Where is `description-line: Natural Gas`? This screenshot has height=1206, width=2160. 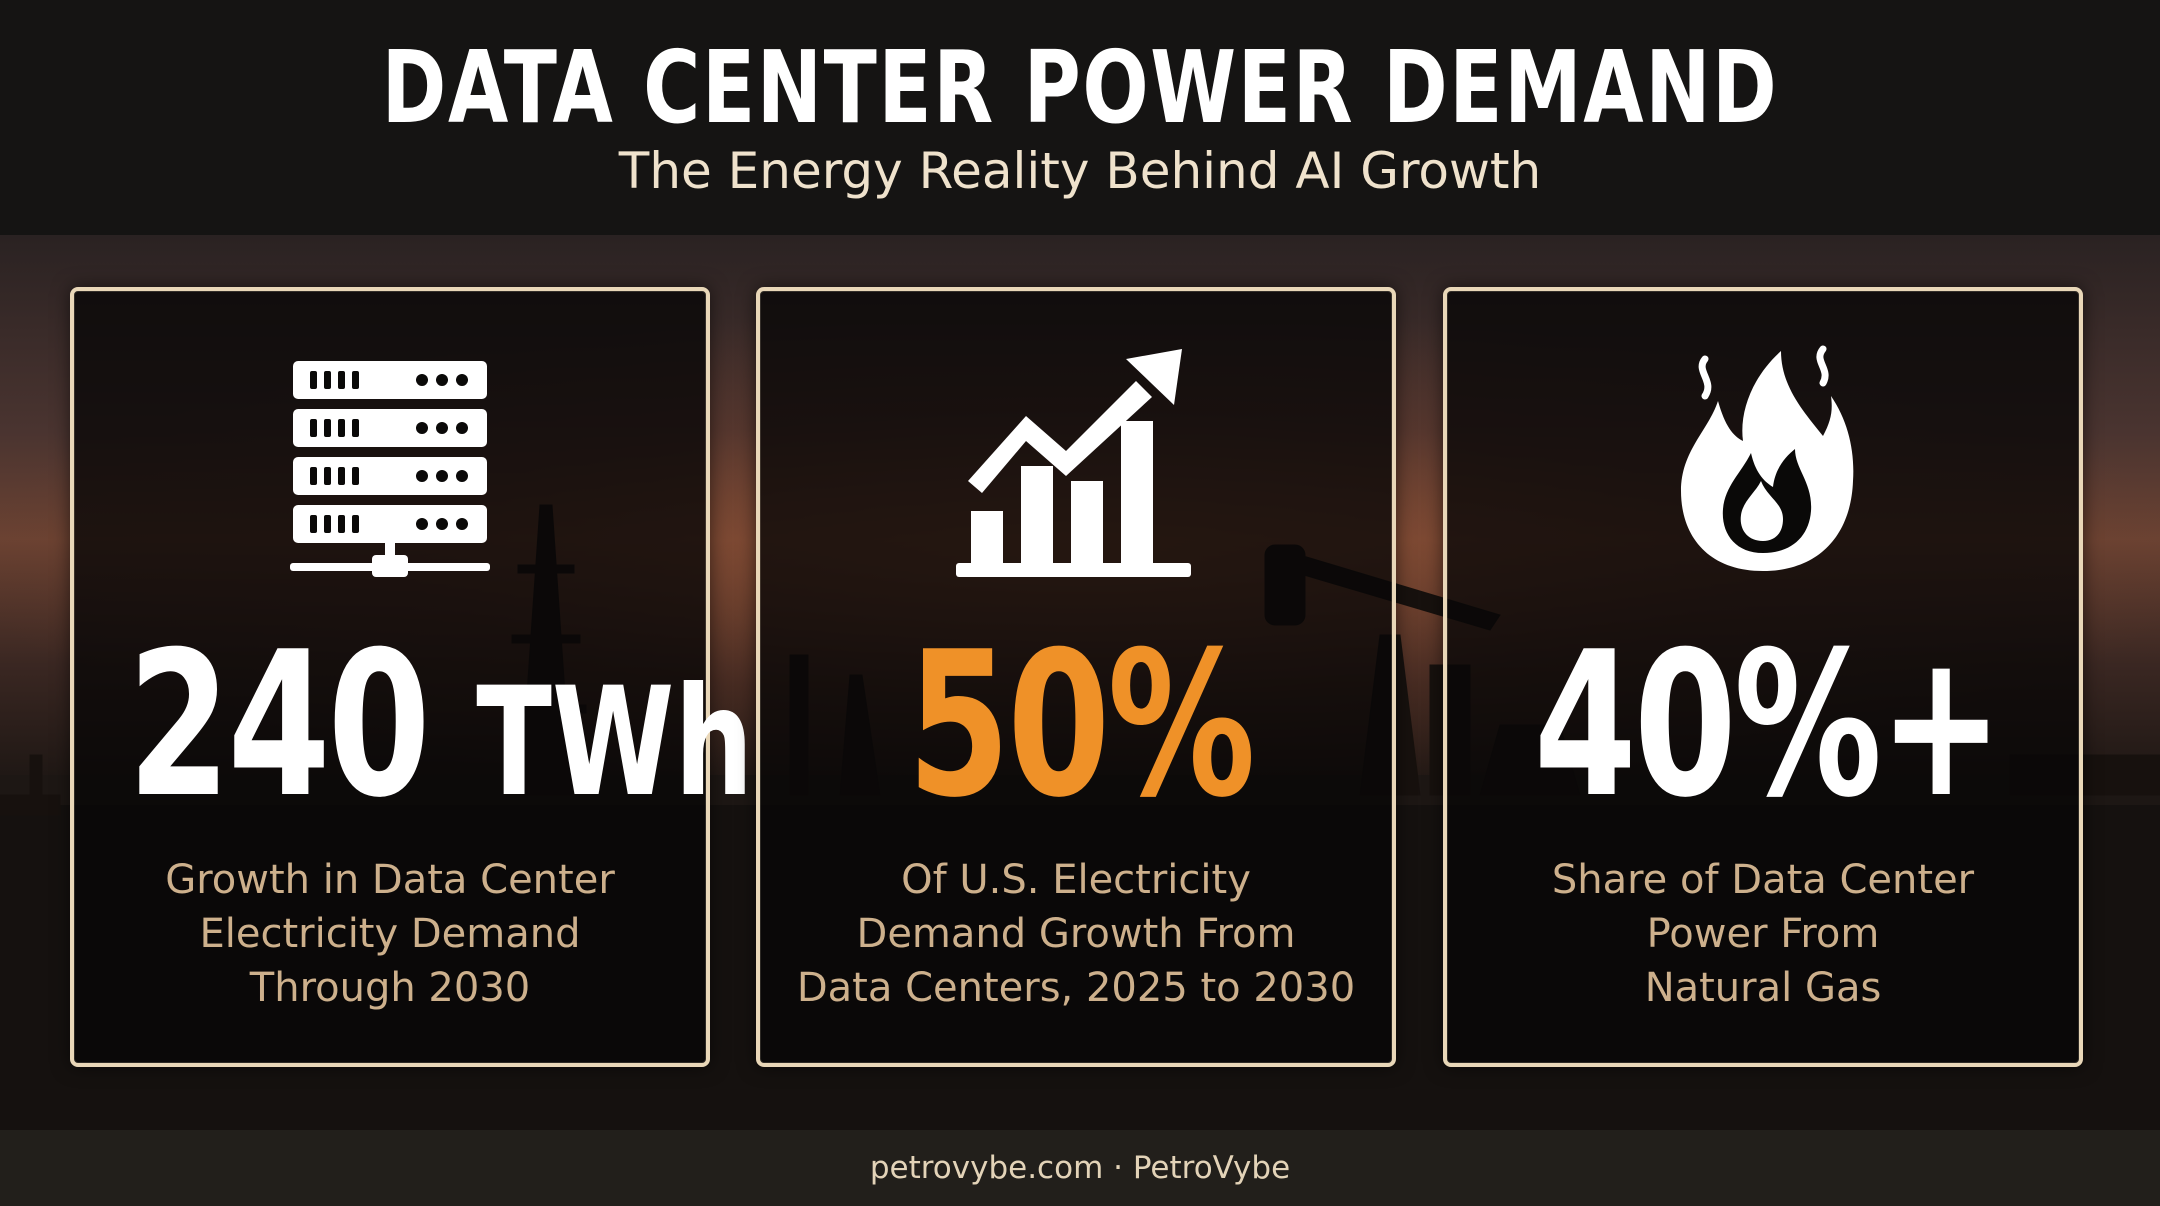
description-line: Natural Gas is located at coordinates (1763, 988).